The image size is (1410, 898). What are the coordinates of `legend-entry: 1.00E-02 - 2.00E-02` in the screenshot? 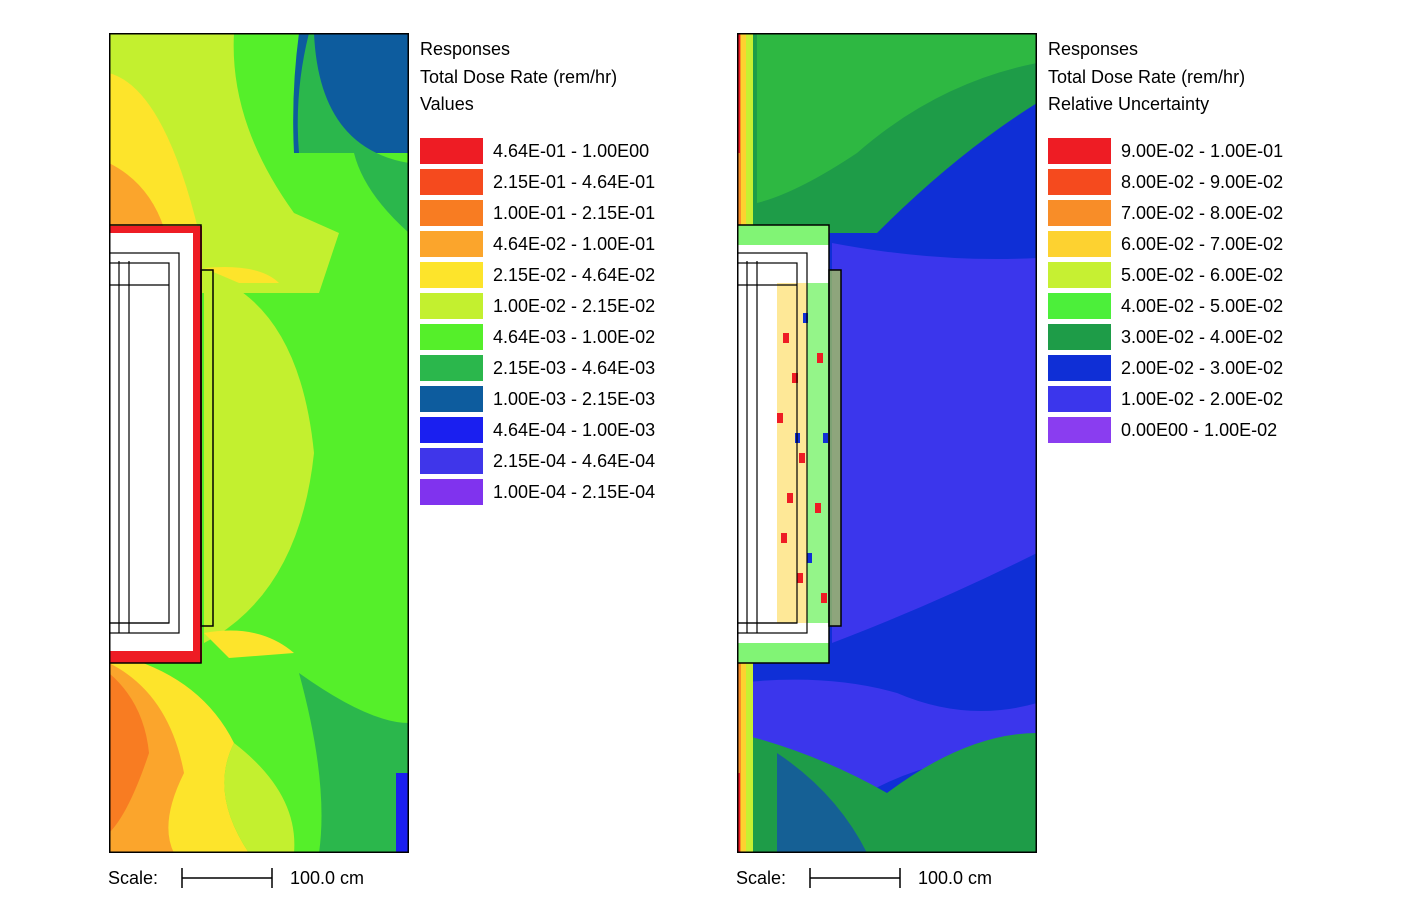 It's located at (1188, 399).